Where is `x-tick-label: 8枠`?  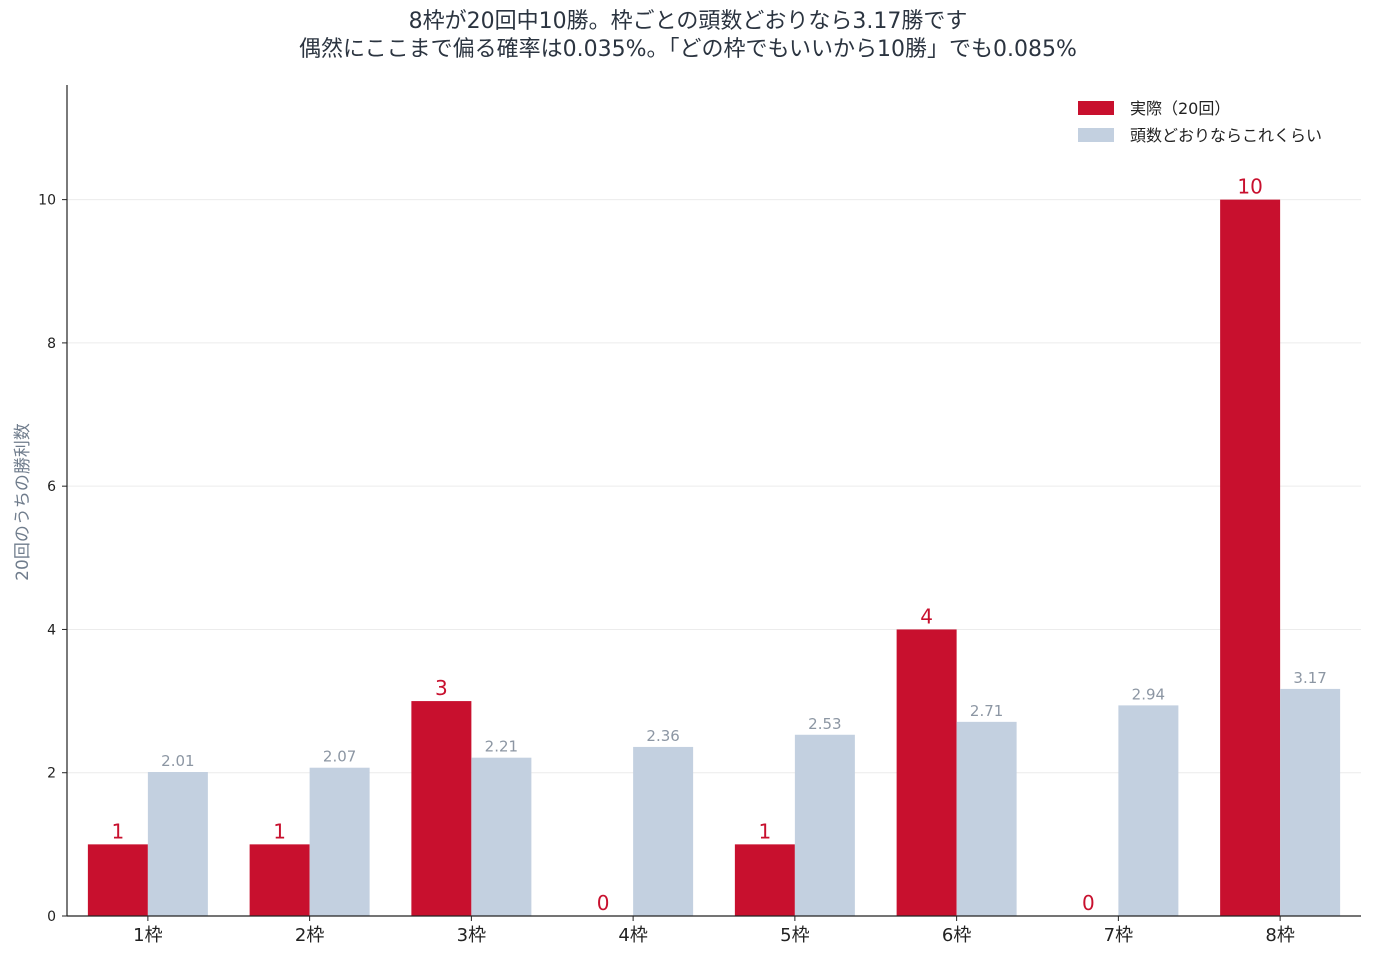
x-tick-label: 8枠 is located at coordinates (1279, 935).